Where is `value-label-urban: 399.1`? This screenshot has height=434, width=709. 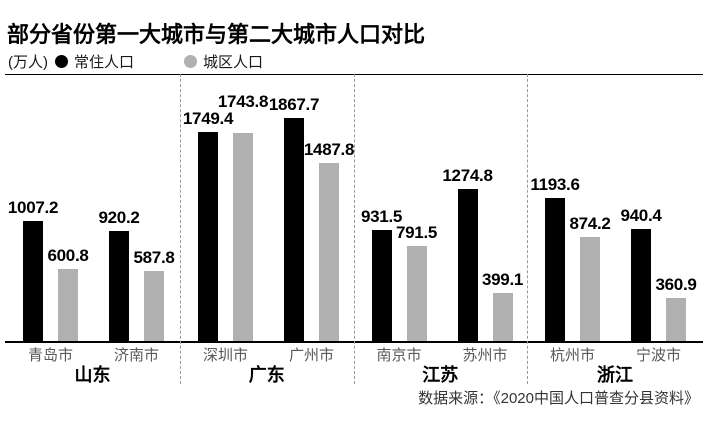 value-label-urban: 399.1 is located at coordinates (502, 279).